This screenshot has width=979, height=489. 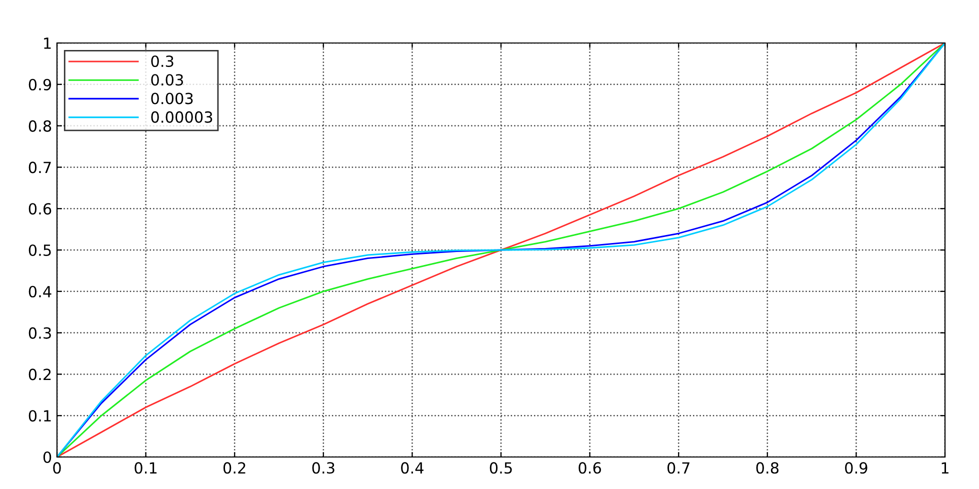 What do you see at coordinates (57, 468) in the screenshot?
I see `x-tick-label: 0` at bounding box center [57, 468].